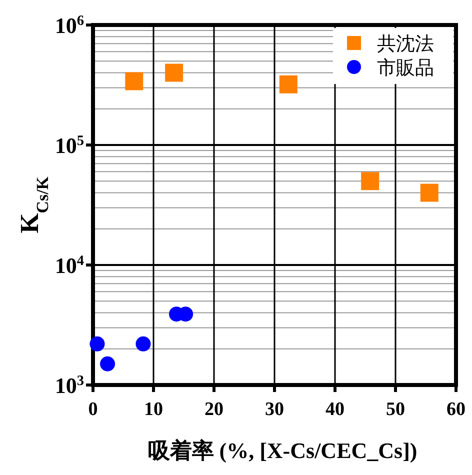  Describe the element at coordinates (69, 25) in the screenshot. I see `y-tick-label: 10$^{6}$` at that location.